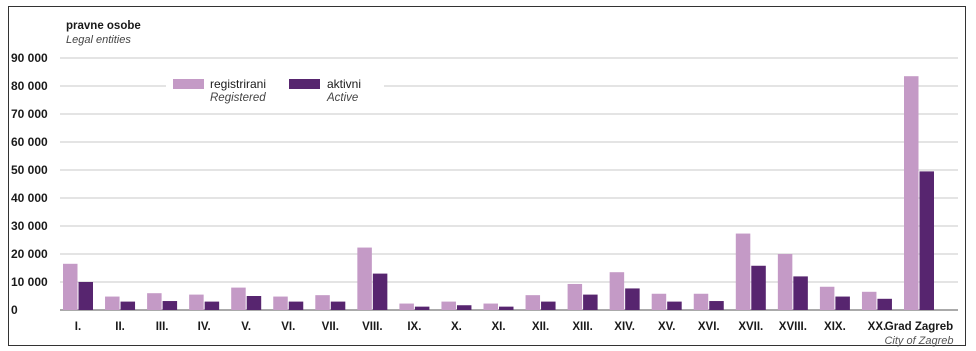 Image resolution: width=976 pixels, height=351 pixels. What do you see at coordinates (120, 327) in the screenshot?
I see `x-tick-label: II.` at bounding box center [120, 327].